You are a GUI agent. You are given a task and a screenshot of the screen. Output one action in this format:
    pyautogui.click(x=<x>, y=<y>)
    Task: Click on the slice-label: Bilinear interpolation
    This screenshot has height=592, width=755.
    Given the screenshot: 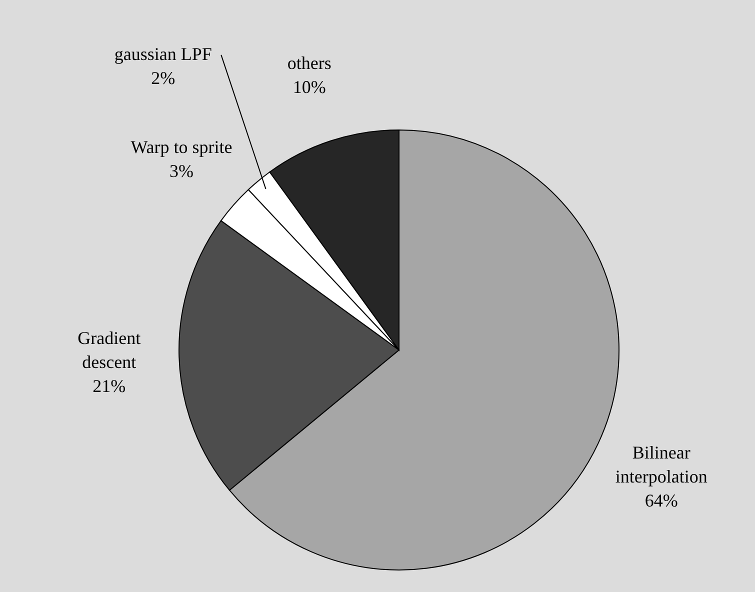 What is the action you would take?
    pyautogui.click(x=661, y=464)
    